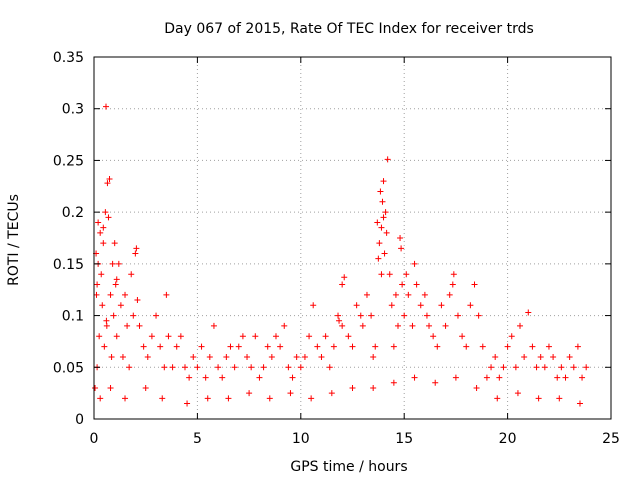 The height and width of the screenshot is (480, 640). Describe the element at coordinates (68, 58) in the screenshot. I see `y-tick-label: 0.35` at that location.